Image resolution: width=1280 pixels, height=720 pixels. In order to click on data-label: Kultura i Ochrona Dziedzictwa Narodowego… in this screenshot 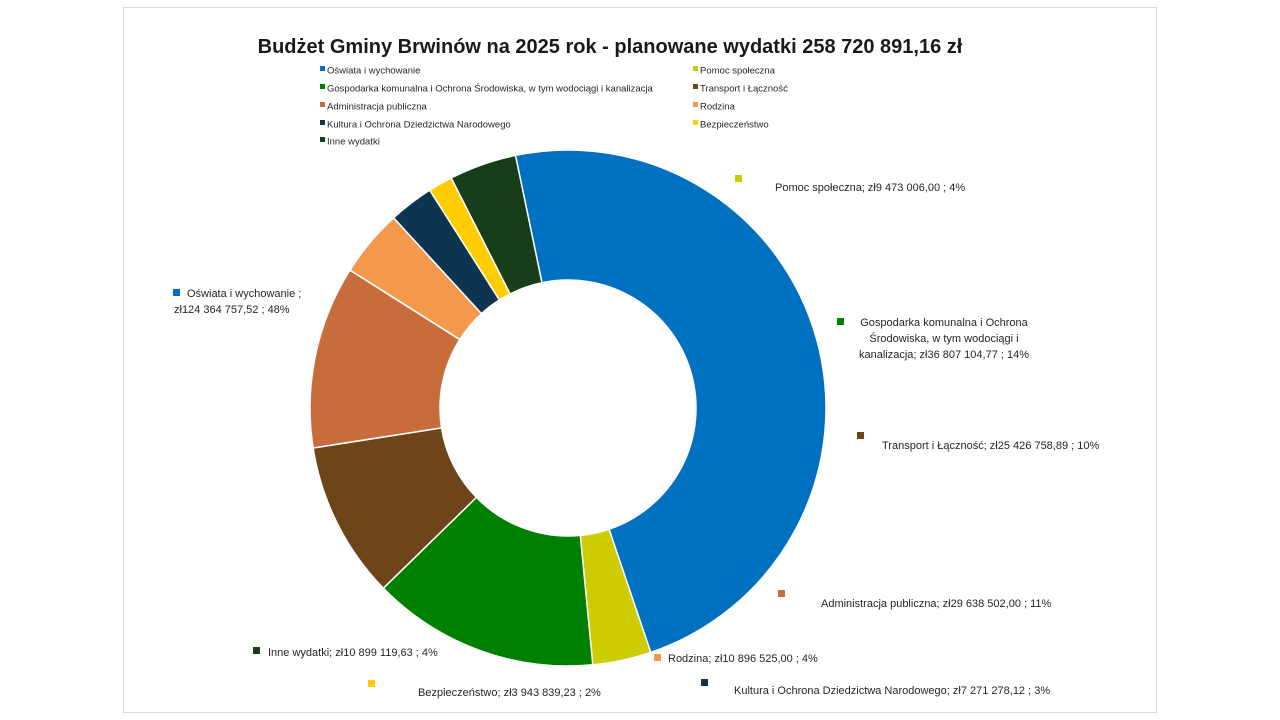, I will do `click(875, 688)`.